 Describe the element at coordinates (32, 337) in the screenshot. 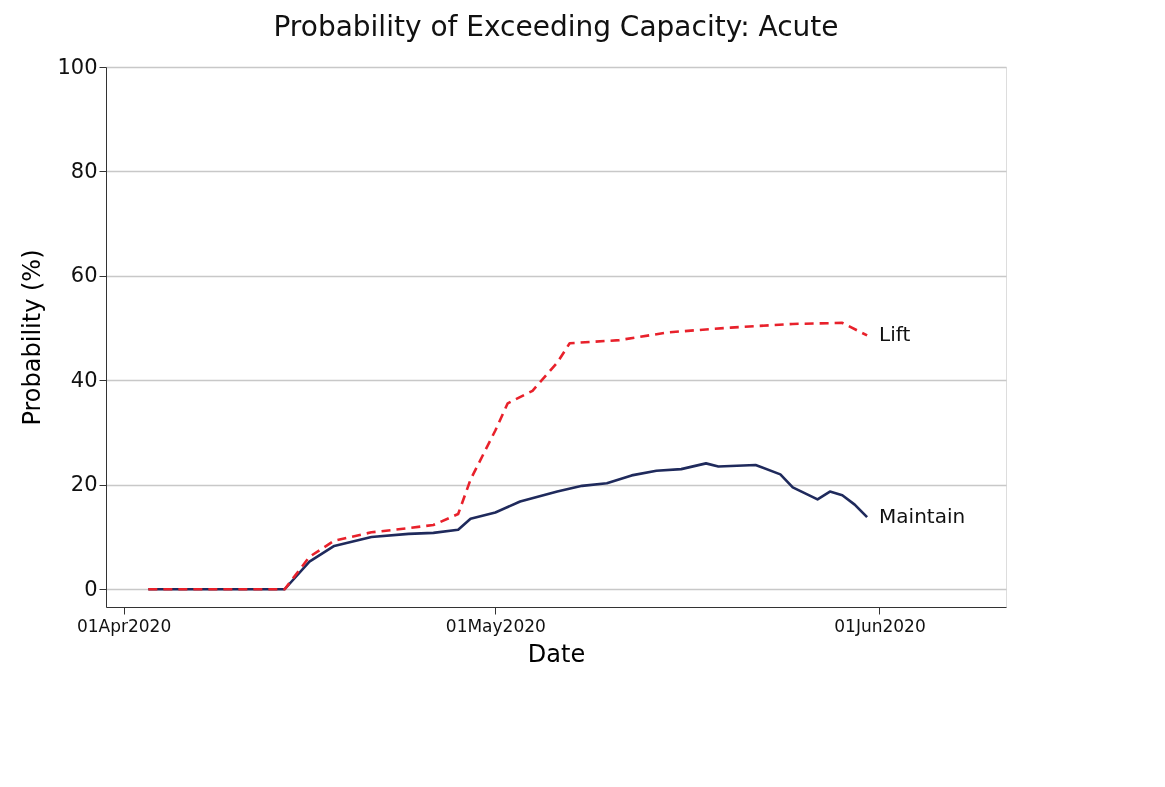

I see `y-axis-title: Probability (%)` at that location.